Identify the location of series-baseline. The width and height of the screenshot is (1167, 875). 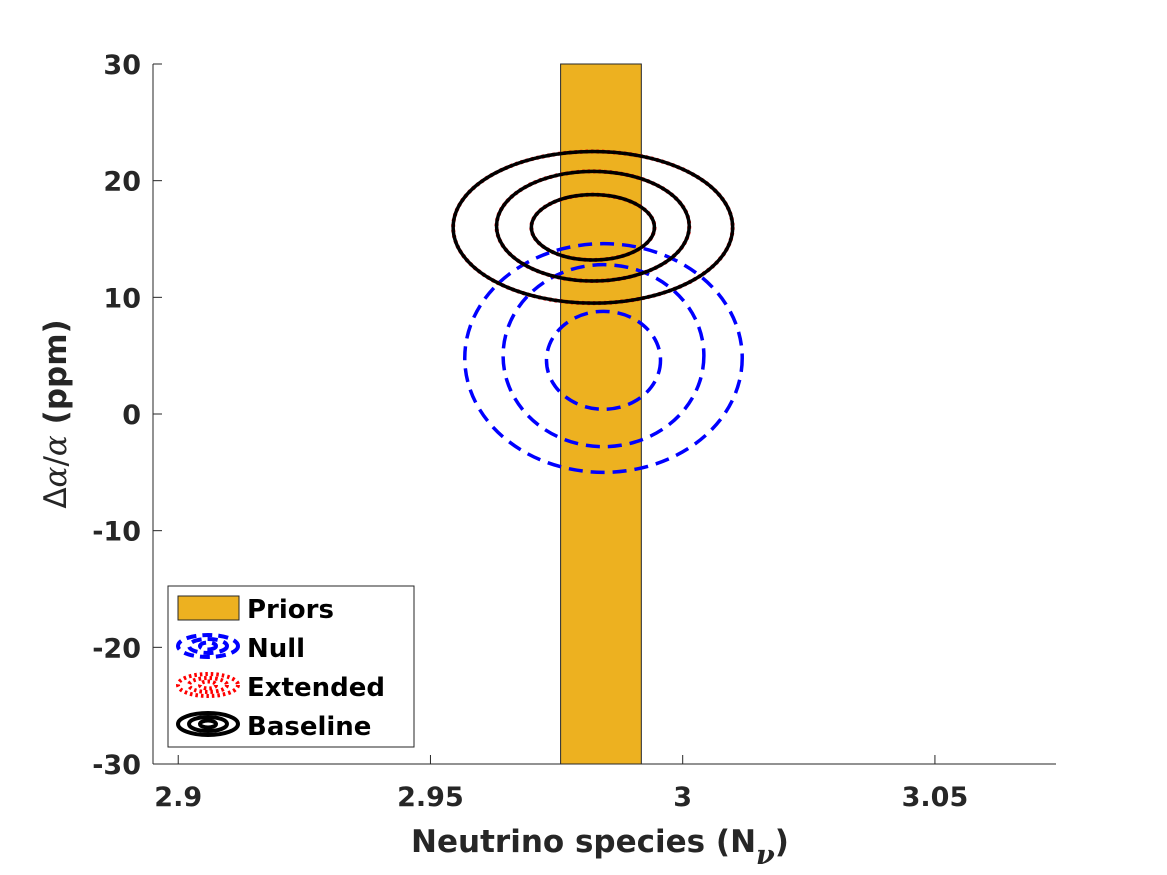
(593, 227).